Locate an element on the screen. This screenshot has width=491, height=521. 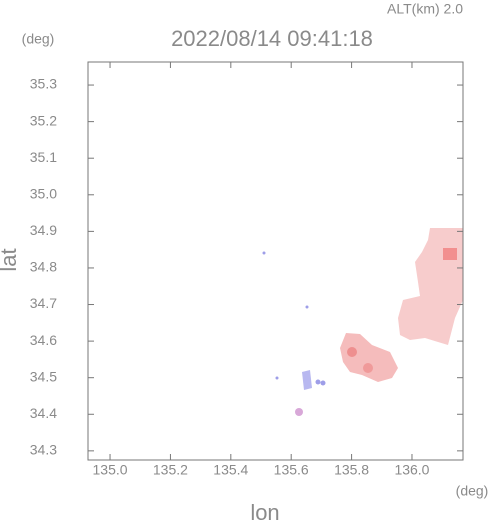
x-tick-label: 135.6 is located at coordinates (291, 470).